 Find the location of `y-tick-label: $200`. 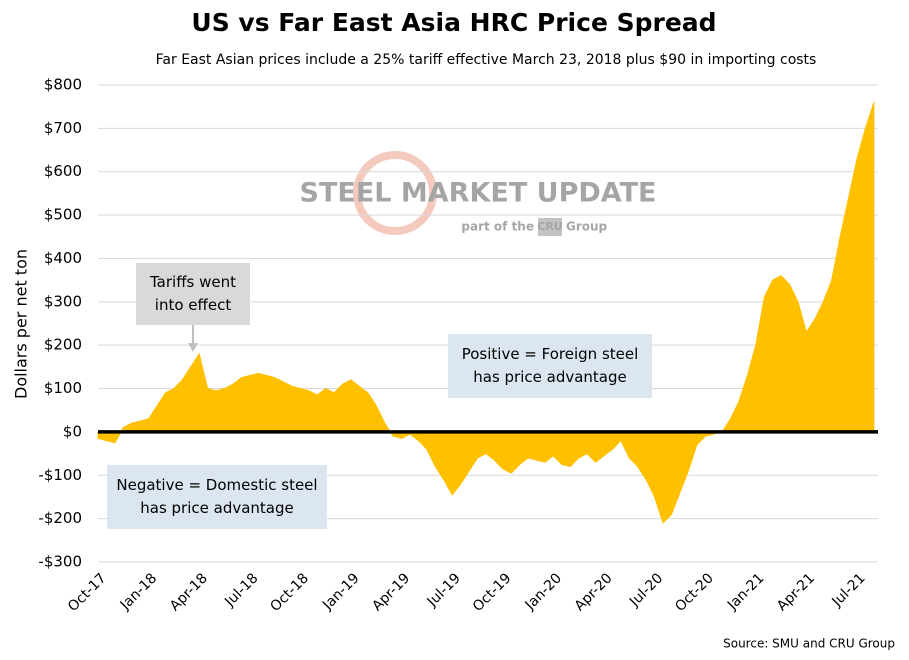

y-tick-label: $200 is located at coordinates (63, 345).